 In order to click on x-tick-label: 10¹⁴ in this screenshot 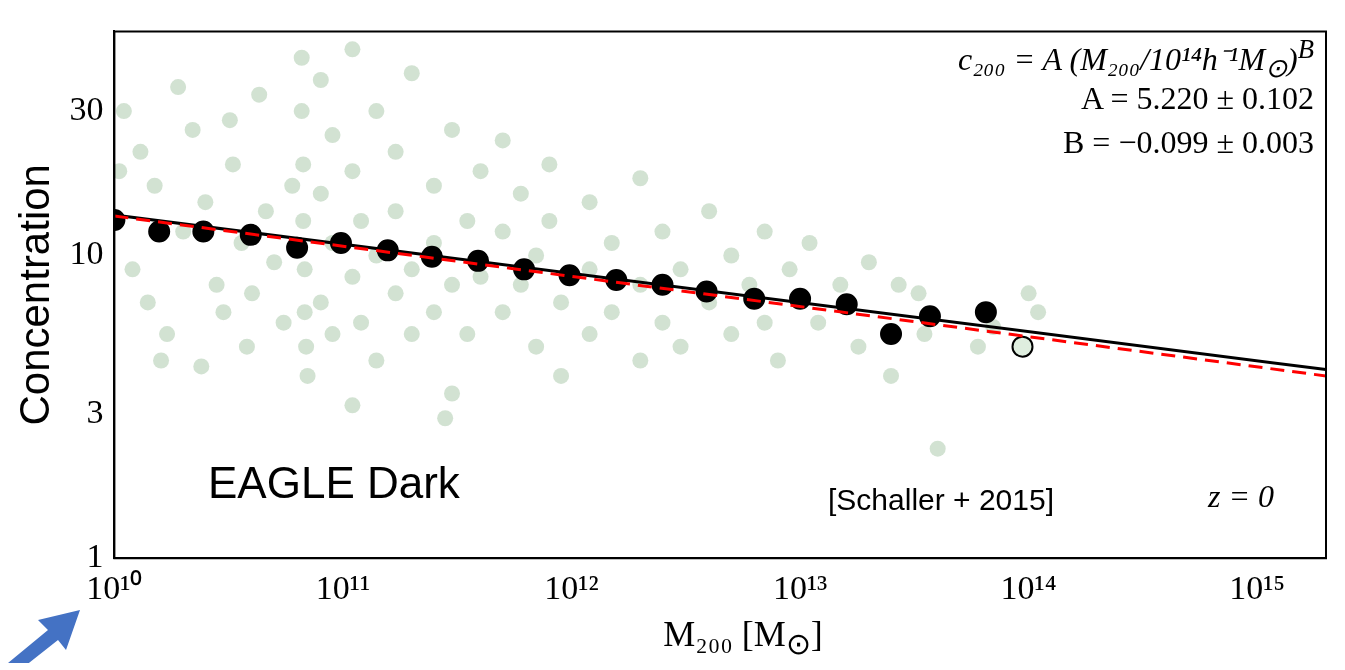, I will do `click(1028, 587)`.